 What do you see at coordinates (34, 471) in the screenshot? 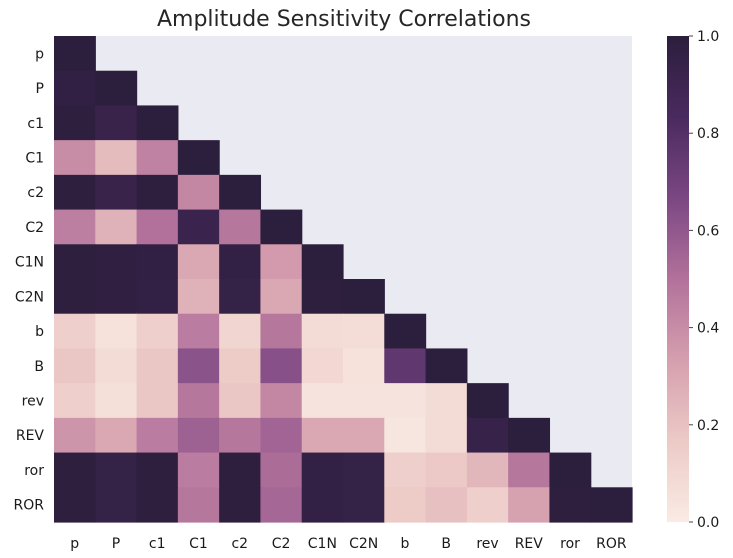
I see `y-tick-label: ror` at bounding box center [34, 471].